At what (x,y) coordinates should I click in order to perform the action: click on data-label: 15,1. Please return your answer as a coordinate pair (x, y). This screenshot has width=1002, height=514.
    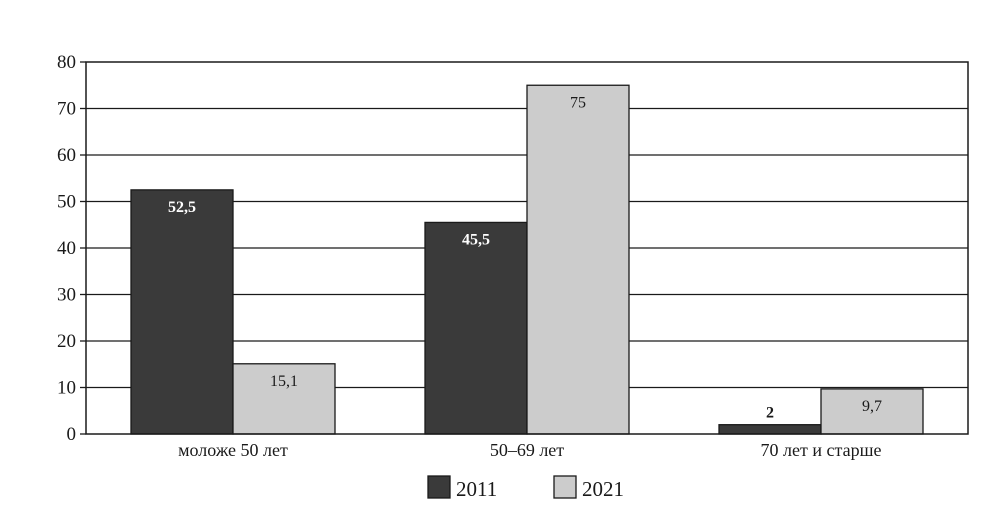
    Looking at the image, I should click on (284, 381).